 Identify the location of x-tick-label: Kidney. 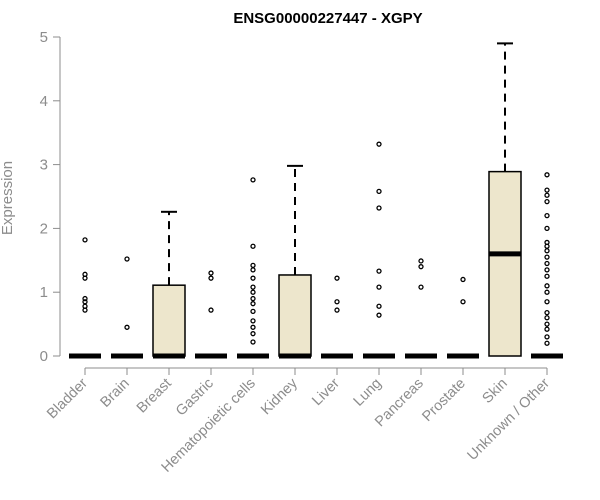
(279, 396).